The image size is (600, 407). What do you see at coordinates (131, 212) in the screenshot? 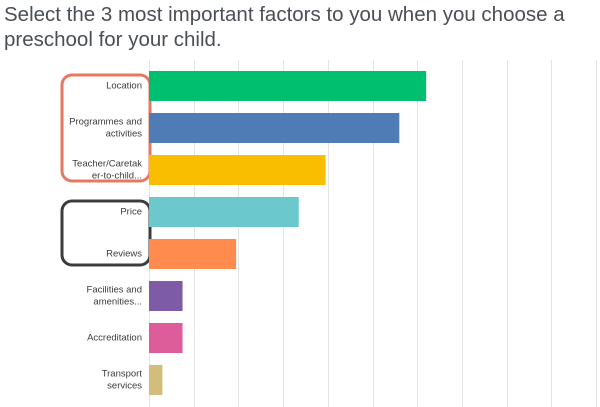
I see `category-label: Price` at bounding box center [131, 212].